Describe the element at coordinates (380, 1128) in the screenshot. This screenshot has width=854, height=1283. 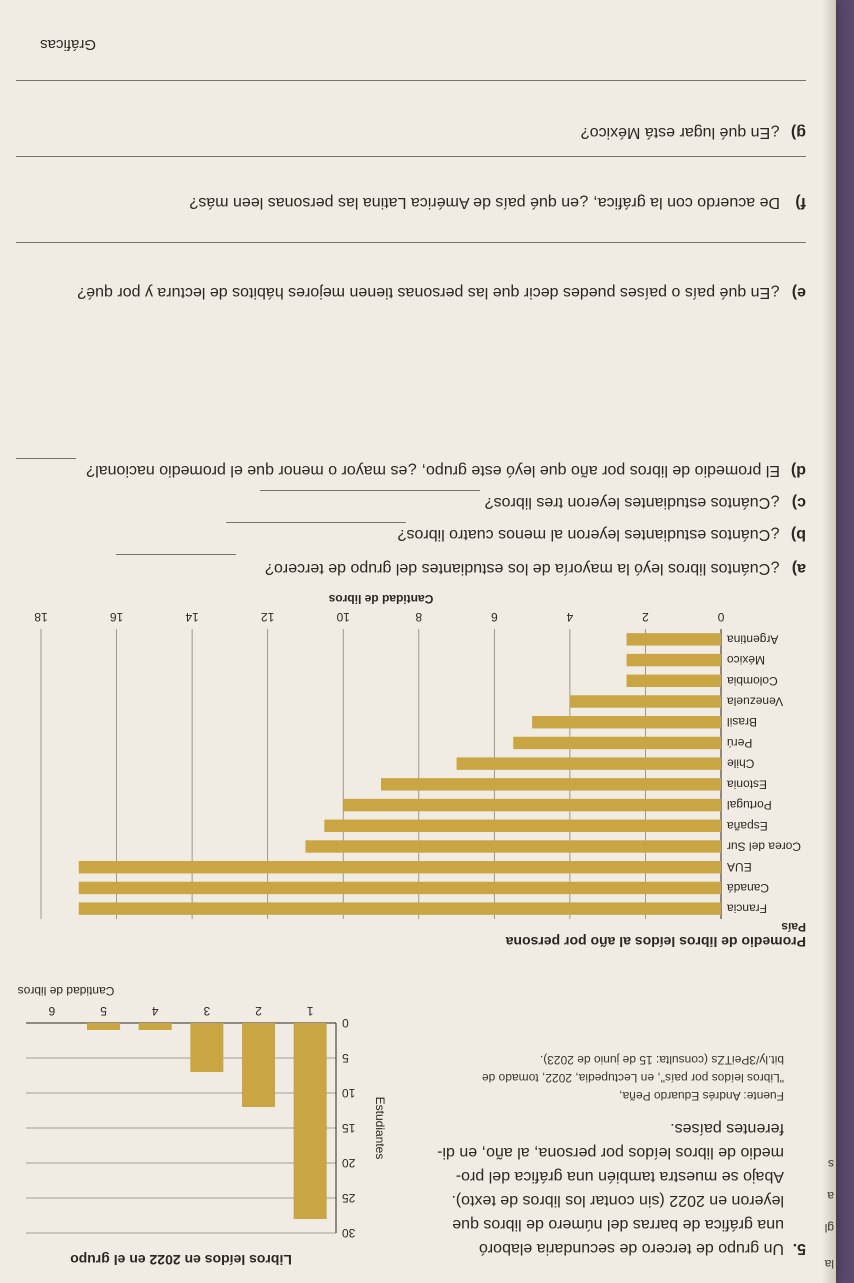
I see `y-axis-label: Estudiantes` at that location.